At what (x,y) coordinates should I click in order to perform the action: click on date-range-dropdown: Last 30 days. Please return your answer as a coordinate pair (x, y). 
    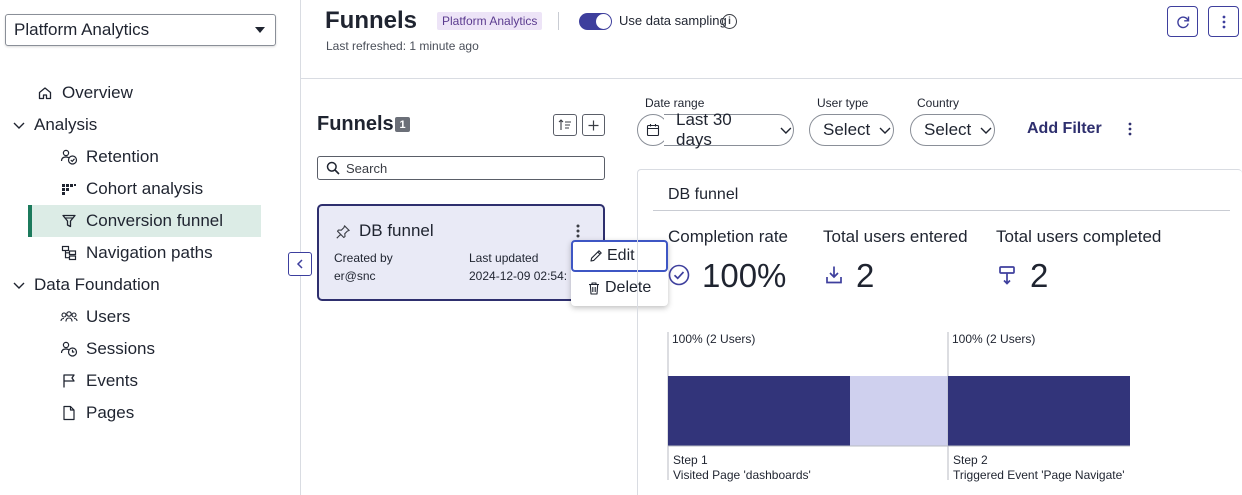
    Looking at the image, I should click on (729, 129).